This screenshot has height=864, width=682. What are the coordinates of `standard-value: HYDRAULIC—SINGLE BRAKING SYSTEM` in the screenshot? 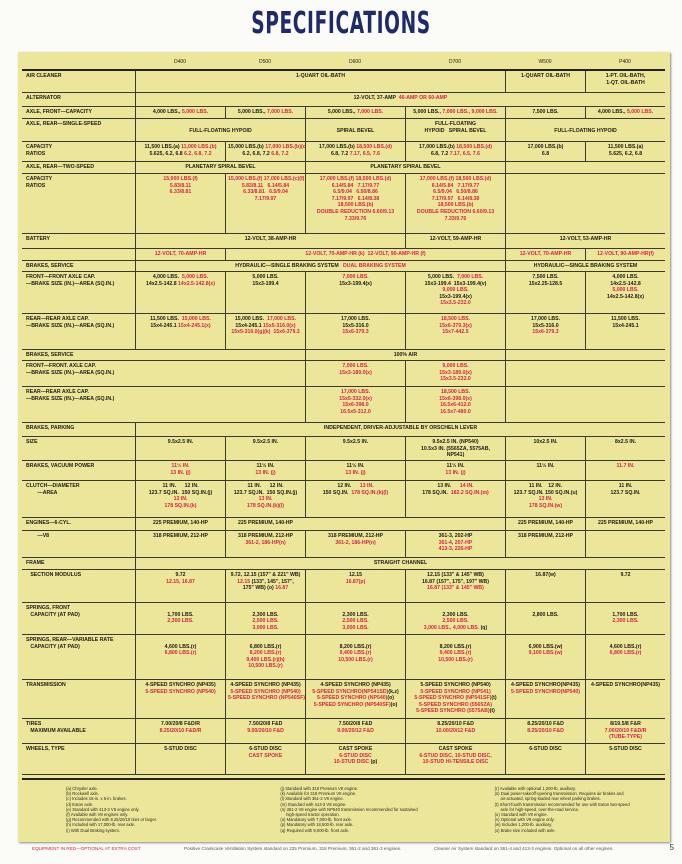 It's located at (289, 266).